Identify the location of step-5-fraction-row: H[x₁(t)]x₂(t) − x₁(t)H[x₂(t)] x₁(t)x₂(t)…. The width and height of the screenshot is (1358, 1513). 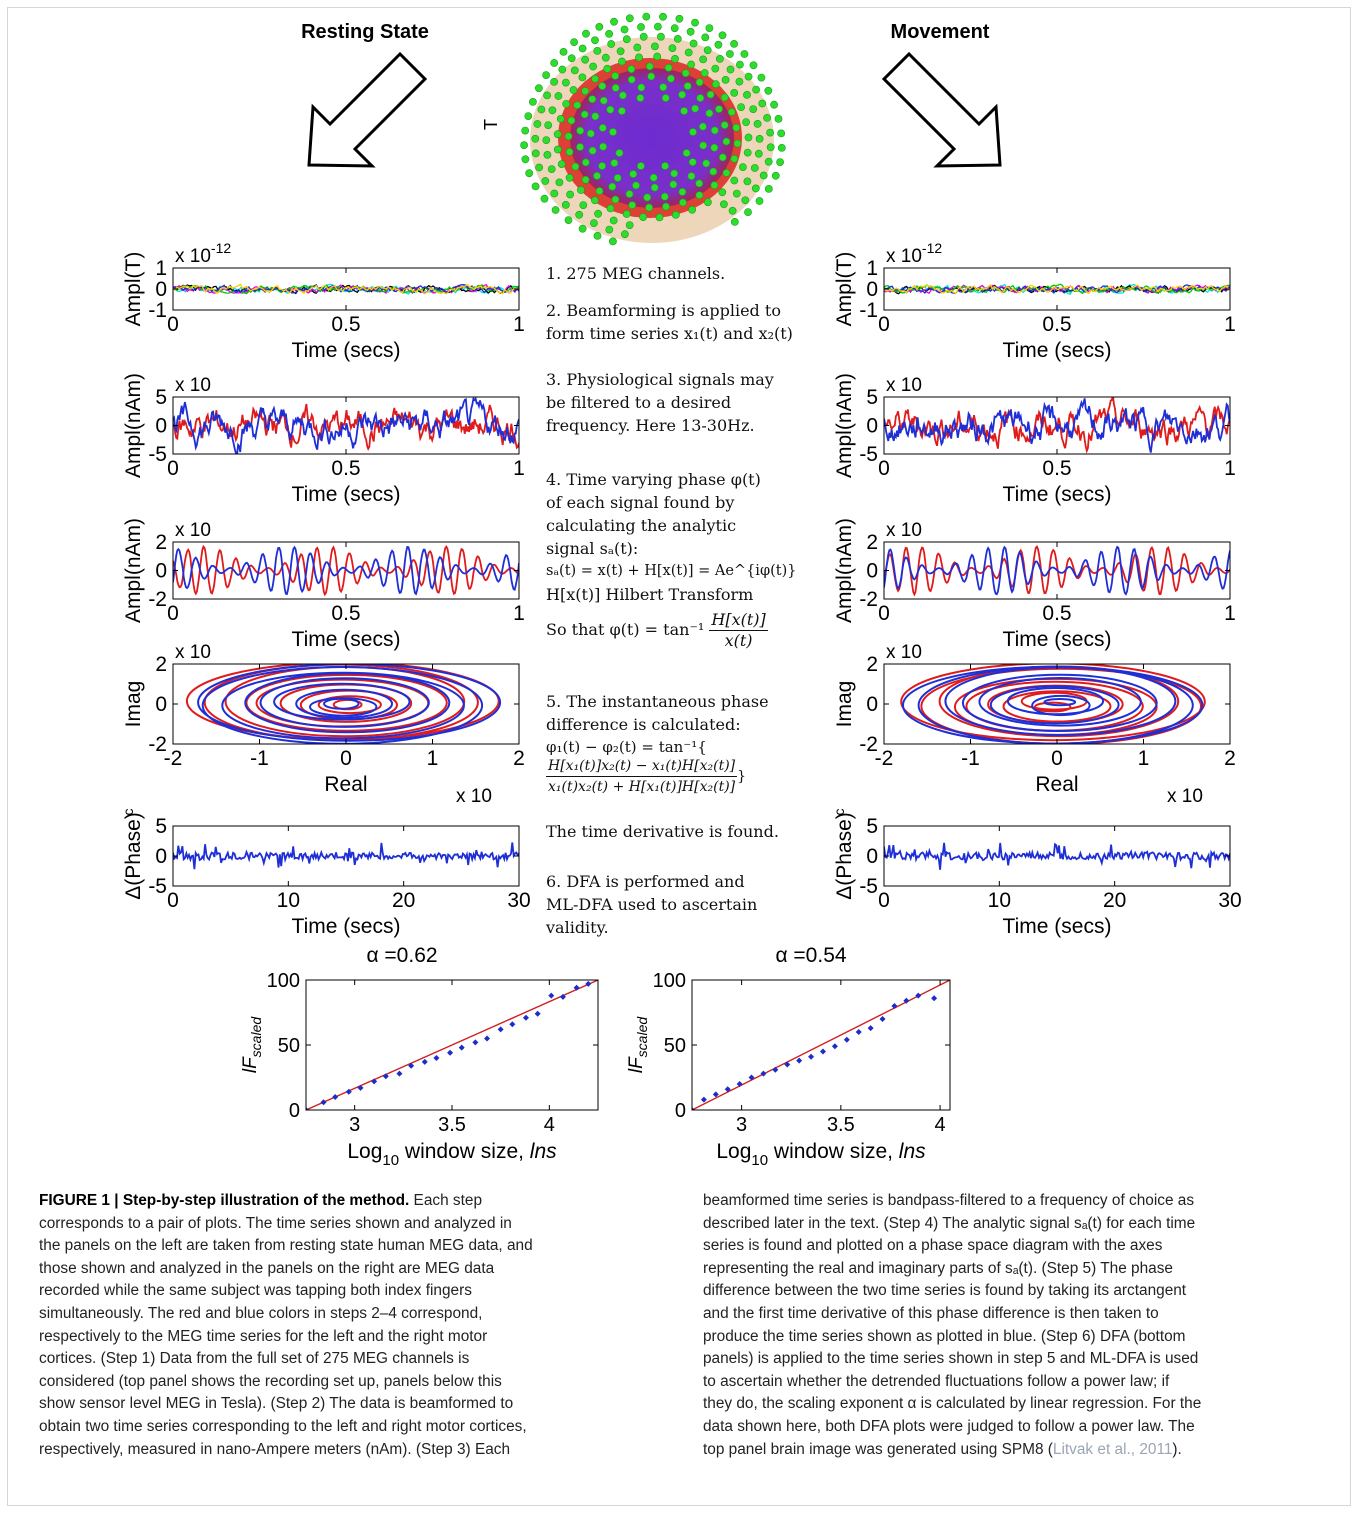
(696, 776).